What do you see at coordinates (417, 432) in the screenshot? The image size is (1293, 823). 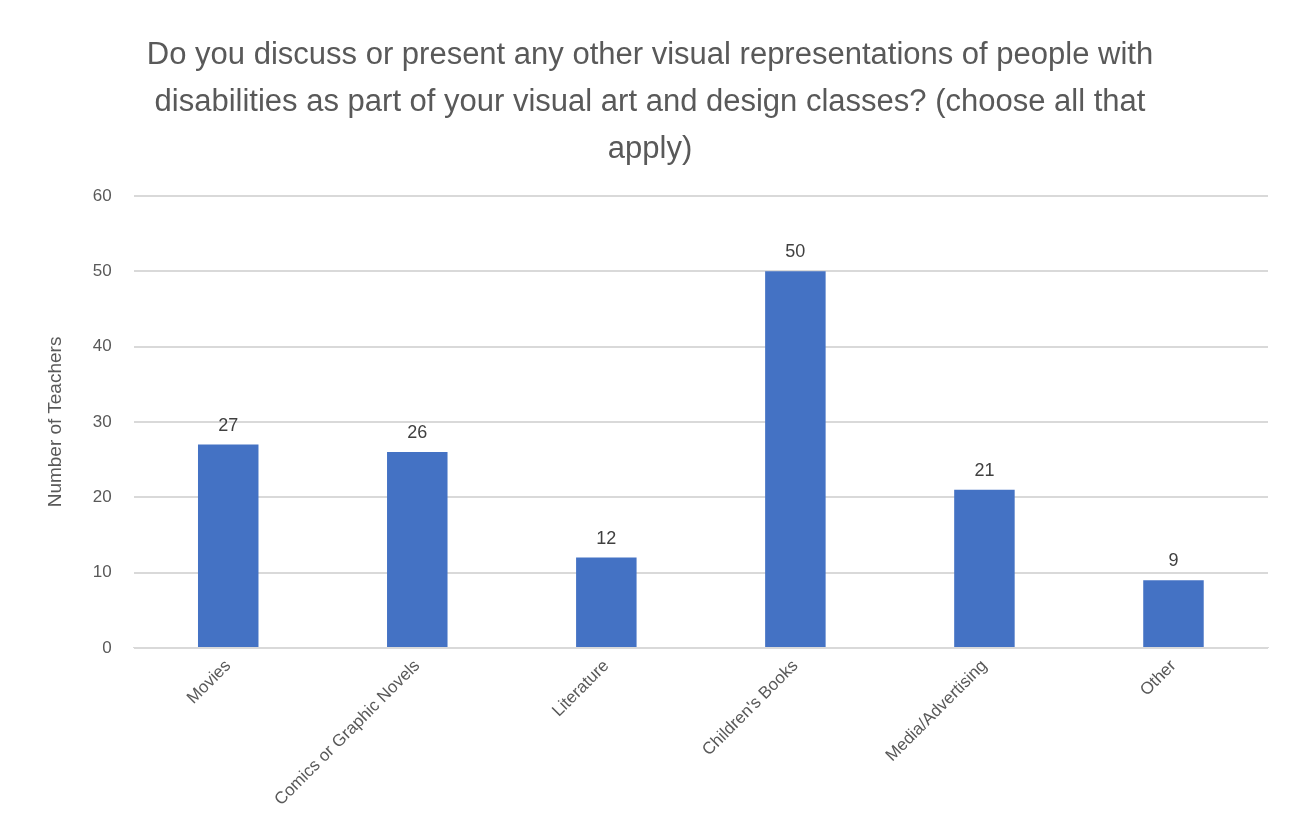 I see `data-label: 26` at bounding box center [417, 432].